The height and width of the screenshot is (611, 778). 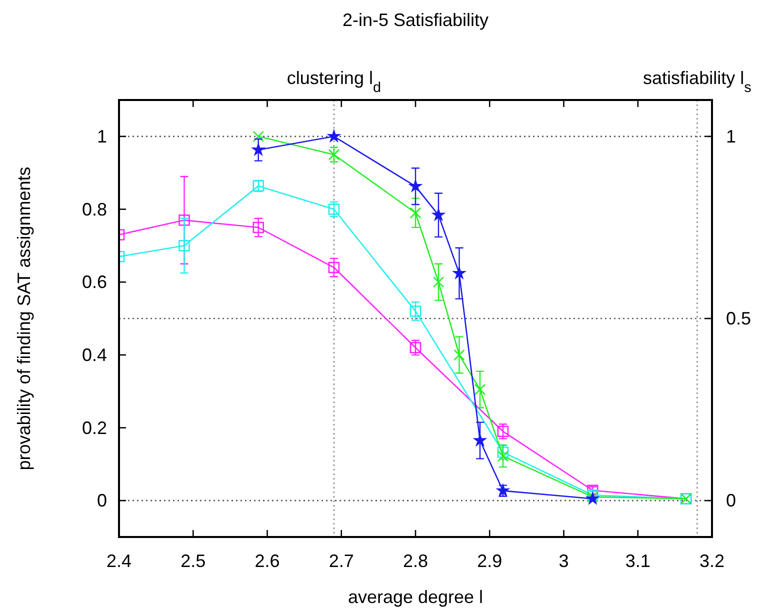 What do you see at coordinates (333, 82) in the screenshot?
I see `ref-line-label: clustering l$_{d}$` at bounding box center [333, 82].